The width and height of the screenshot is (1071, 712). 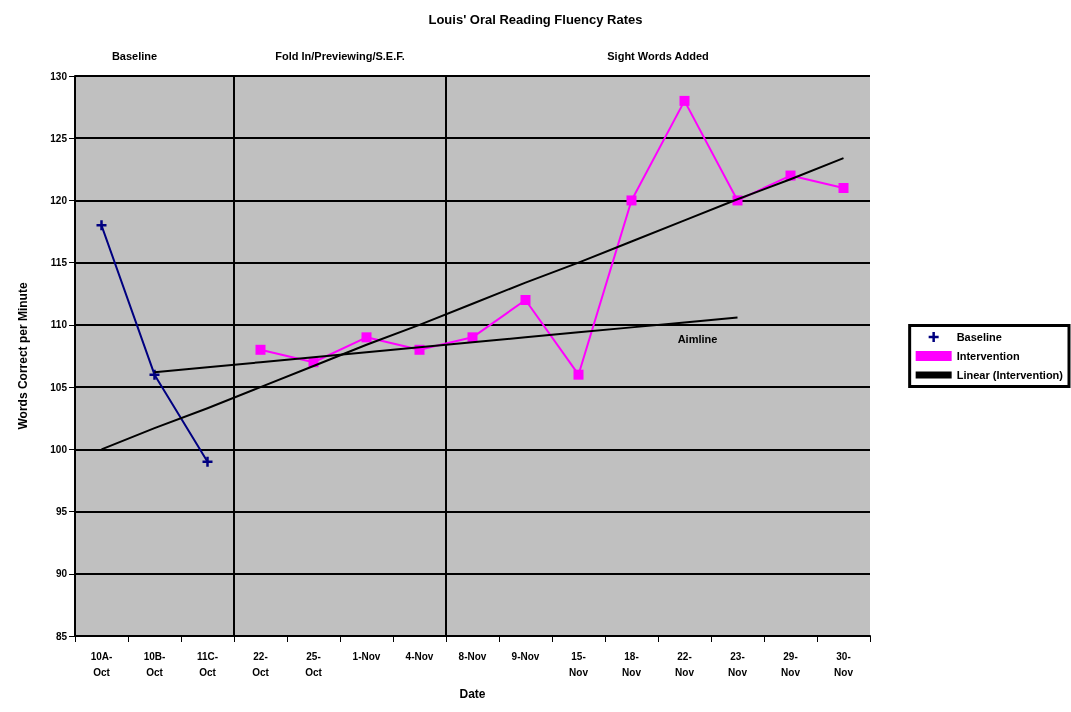 I want to click on y-axis-title: Words Correct per Minute, so click(x=23, y=356).